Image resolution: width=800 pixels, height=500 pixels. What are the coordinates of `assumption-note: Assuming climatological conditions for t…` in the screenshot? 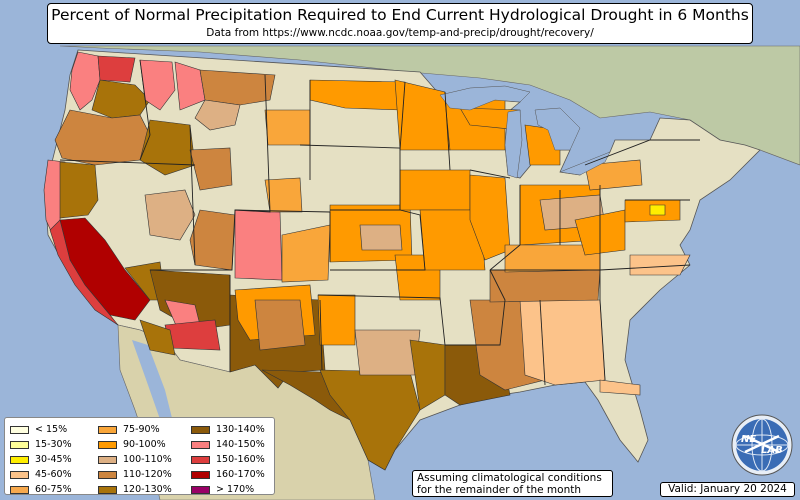 It's located at (512, 483).